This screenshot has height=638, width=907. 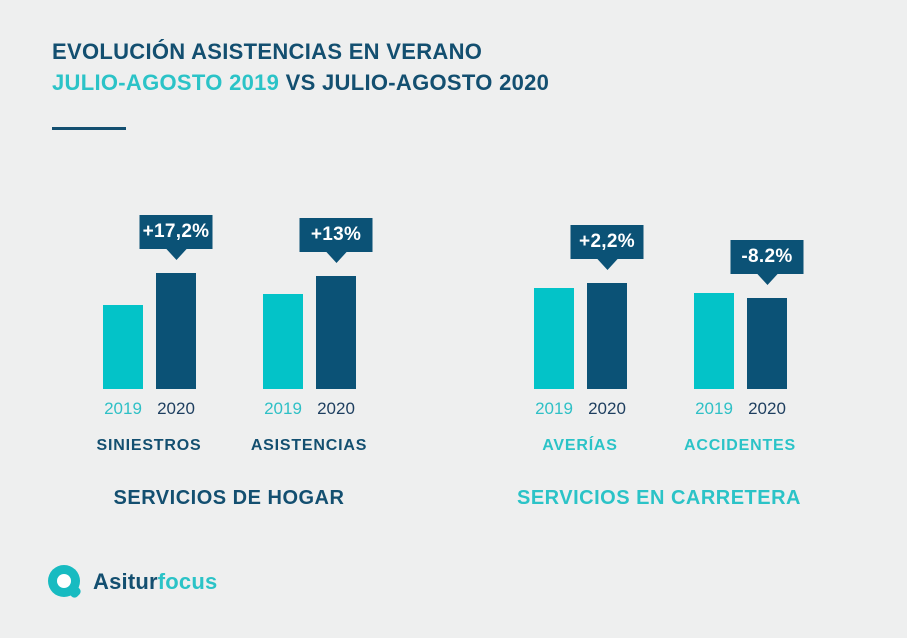 What do you see at coordinates (607, 242) in the screenshot?
I see `change-badge: +2,2%` at bounding box center [607, 242].